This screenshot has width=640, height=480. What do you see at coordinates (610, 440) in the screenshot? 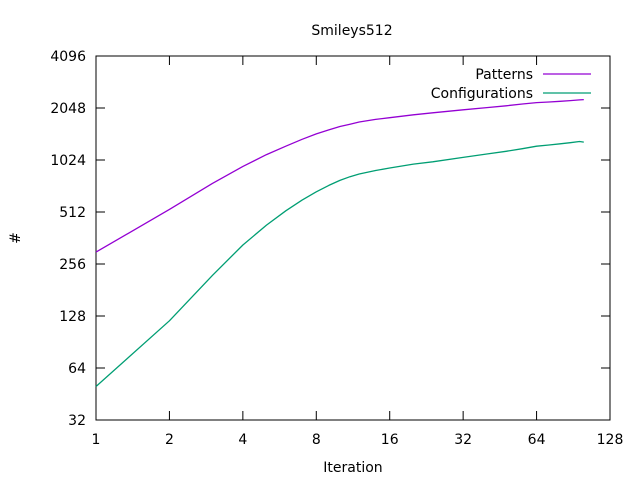
I see `x-tick-label: 128` at bounding box center [610, 440].